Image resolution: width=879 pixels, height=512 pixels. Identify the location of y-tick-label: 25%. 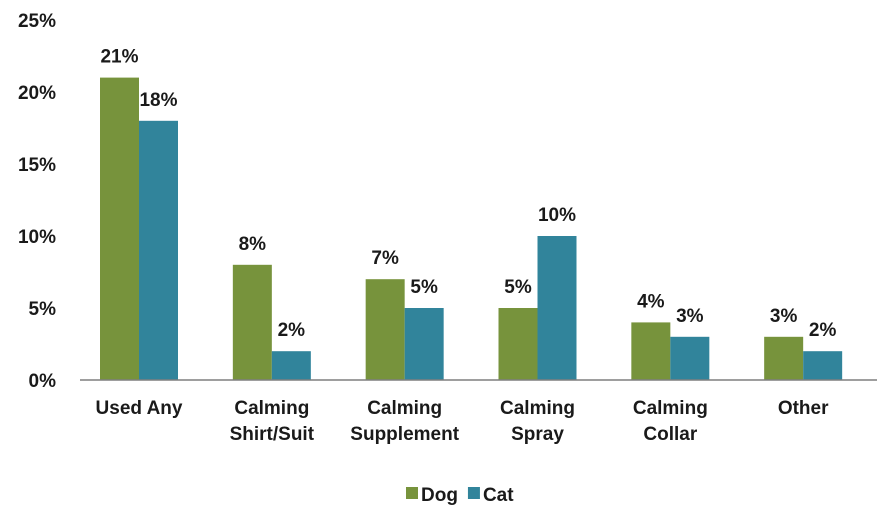
(37, 21).